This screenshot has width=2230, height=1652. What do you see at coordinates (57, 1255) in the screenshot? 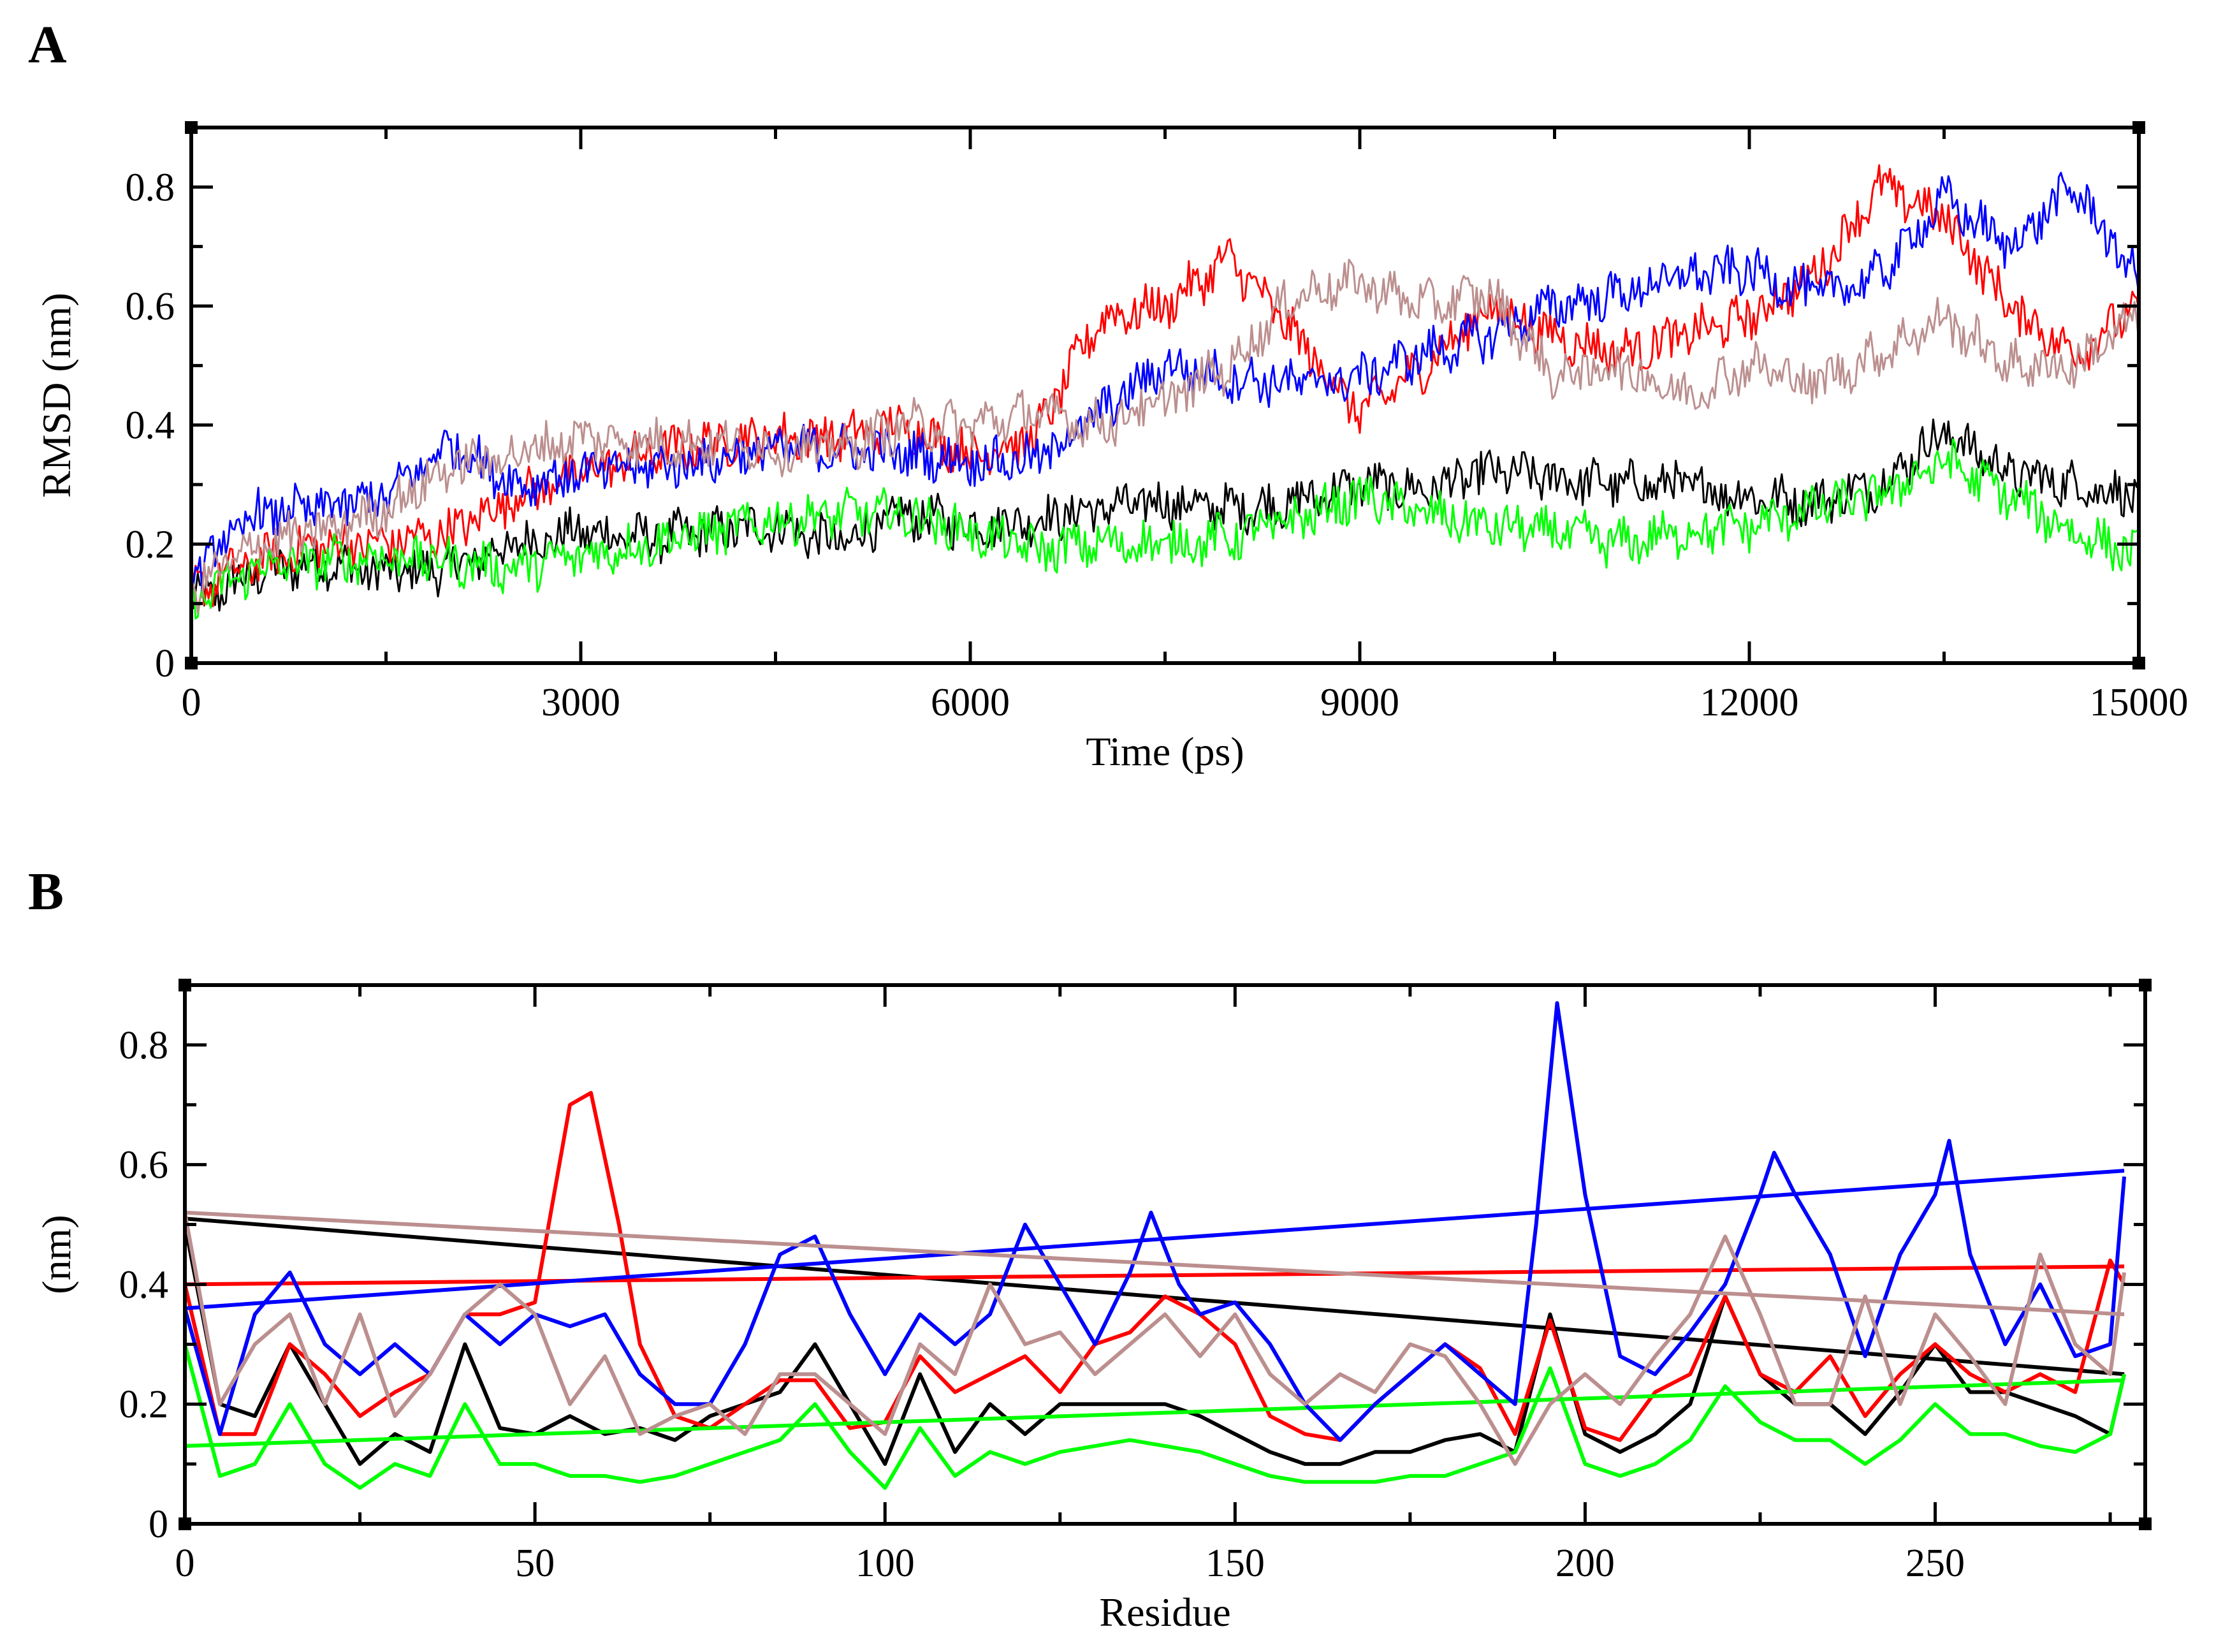
I see `y-axis-title: (nm)` at bounding box center [57, 1255].